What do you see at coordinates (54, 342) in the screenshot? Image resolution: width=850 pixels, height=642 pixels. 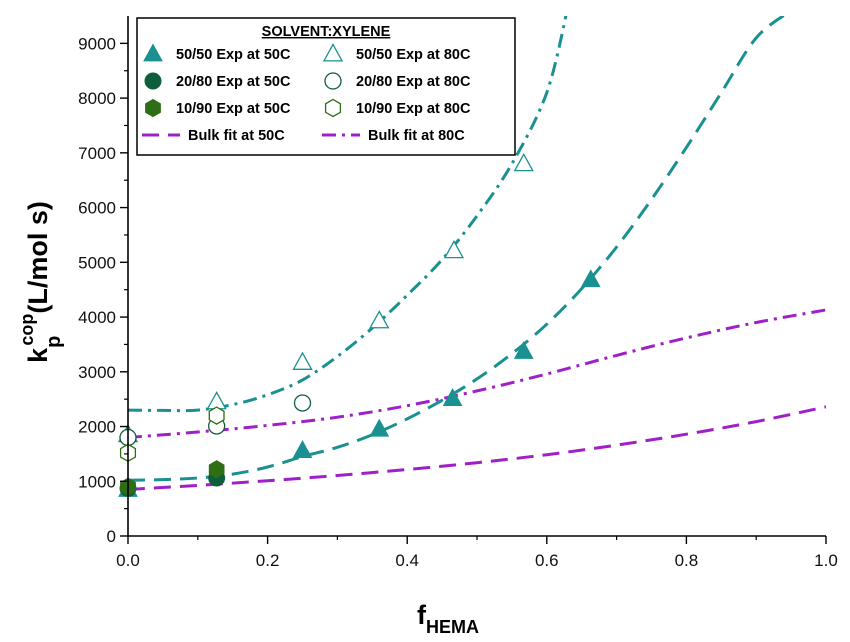 I see `y-axis-title-subscript: p` at bounding box center [54, 342].